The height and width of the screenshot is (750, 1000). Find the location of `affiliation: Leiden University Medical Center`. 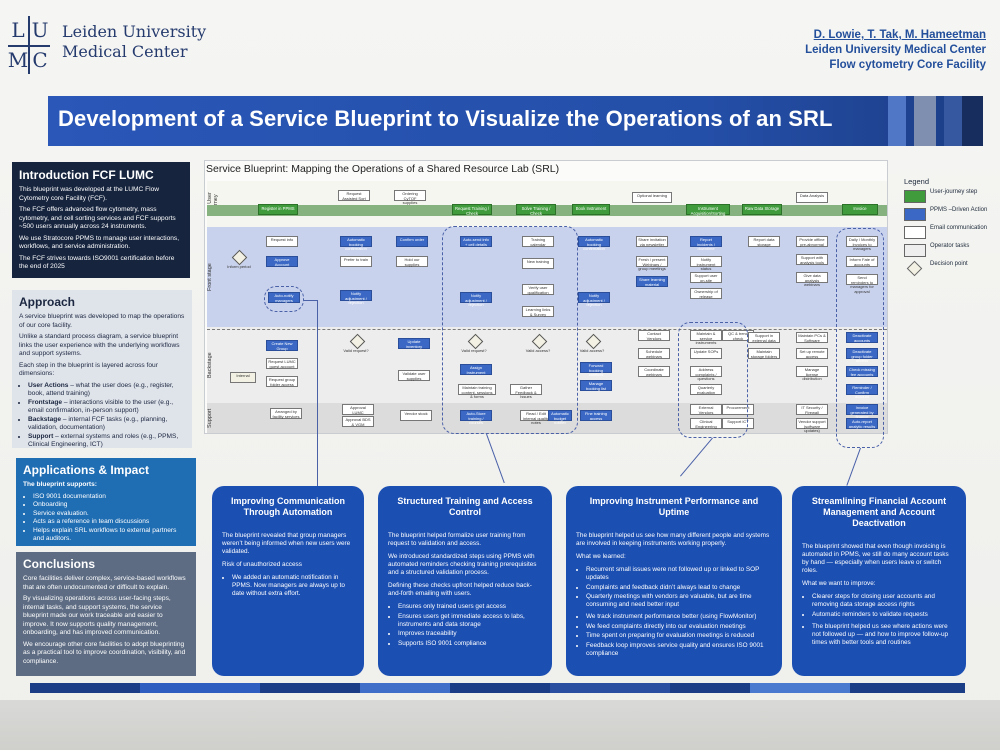

affiliation: Leiden University Medical Center is located at coordinates (895, 50).